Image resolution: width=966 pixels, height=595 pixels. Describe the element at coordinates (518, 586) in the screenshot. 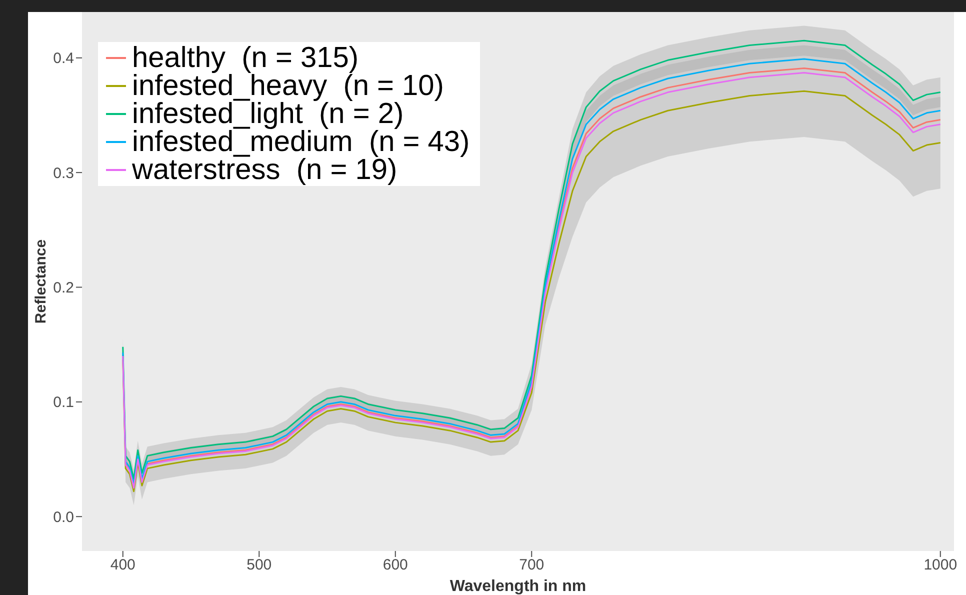

I see `x-axis-title: Wavelength in nm` at that location.